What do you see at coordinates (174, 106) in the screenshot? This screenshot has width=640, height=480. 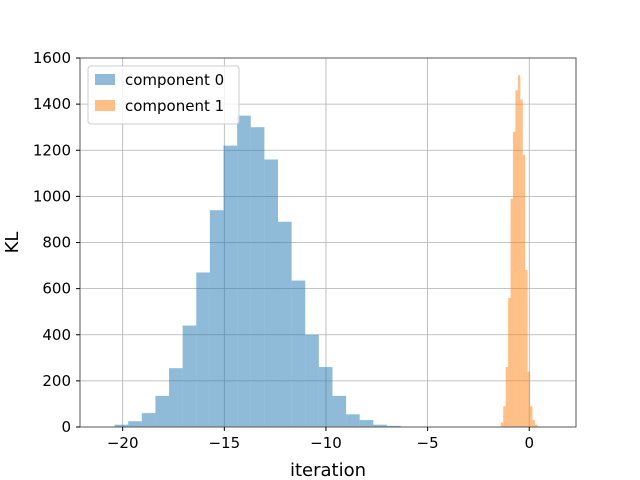 I see `legend-label-1: component 1` at bounding box center [174, 106].